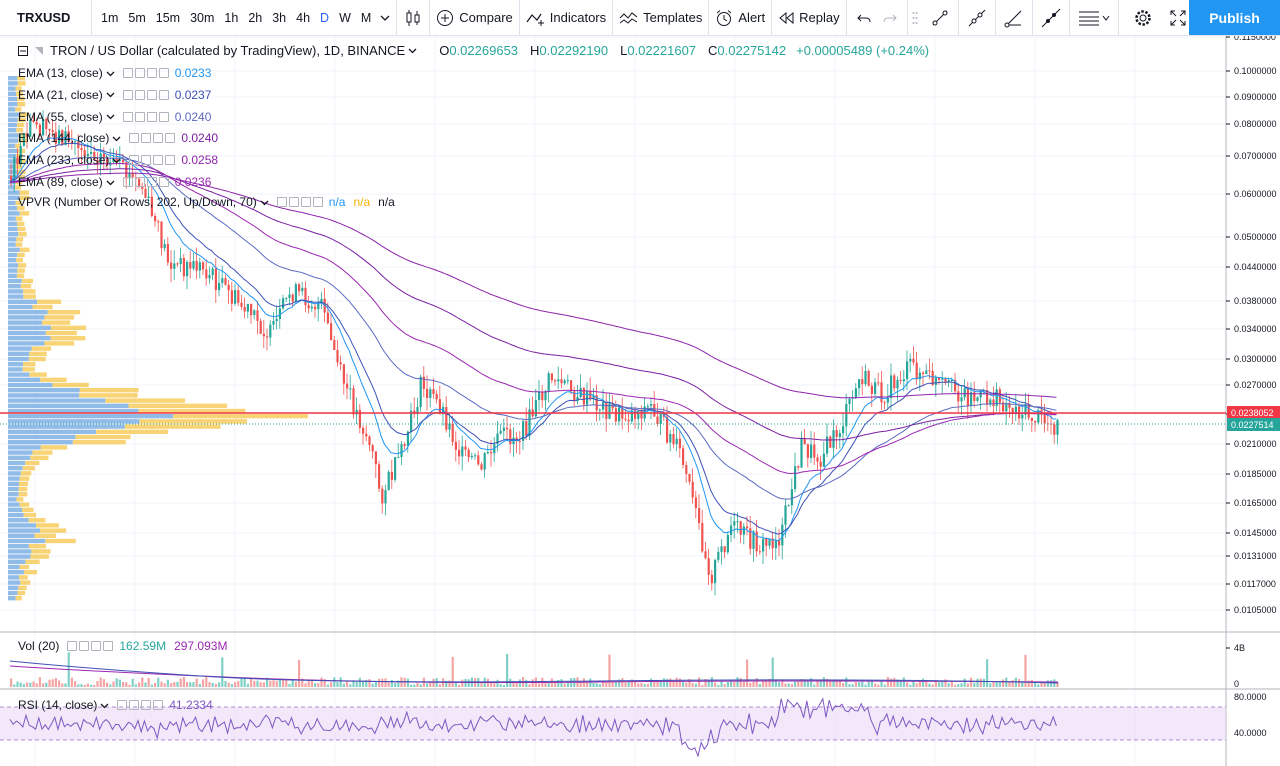 Image resolution: width=1280 pixels, height=766 pixels. I want to click on indicators-button: Indicators, so click(567, 17).